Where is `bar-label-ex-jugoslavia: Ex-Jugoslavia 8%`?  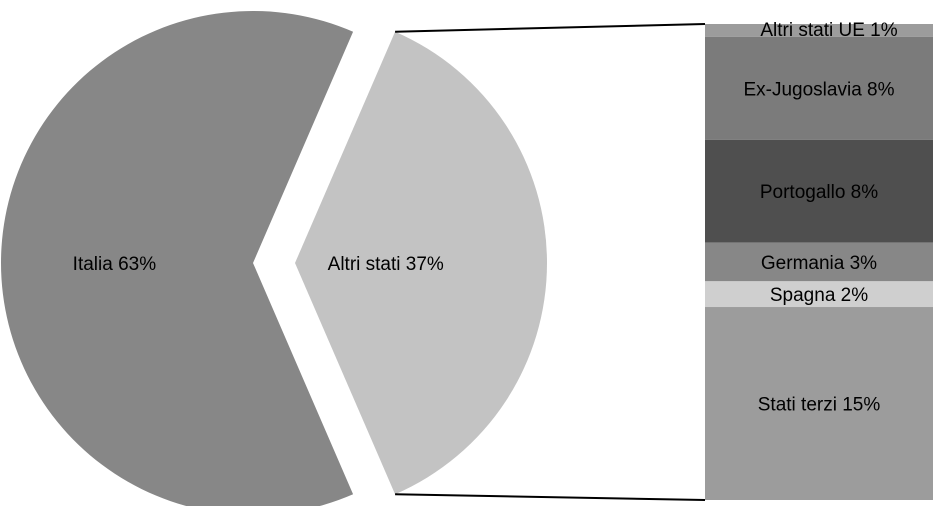
bar-label-ex-jugoslavia: Ex-Jugoslavia 8% is located at coordinates (818, 89).